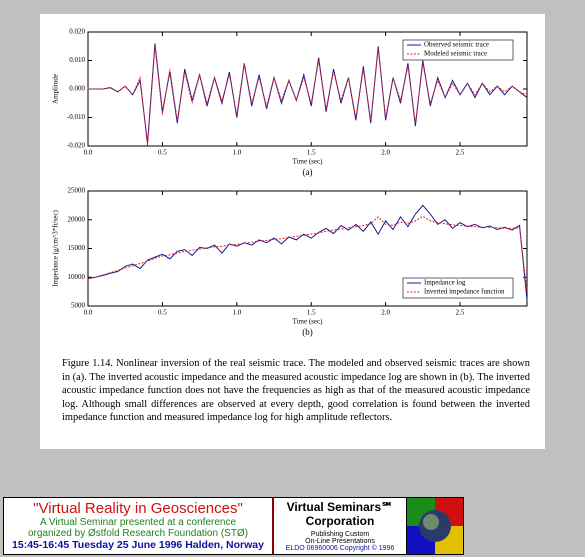 This screenshot has width=585, height=557. I want to click on y-tick-label: 25000, so click(77, 191).